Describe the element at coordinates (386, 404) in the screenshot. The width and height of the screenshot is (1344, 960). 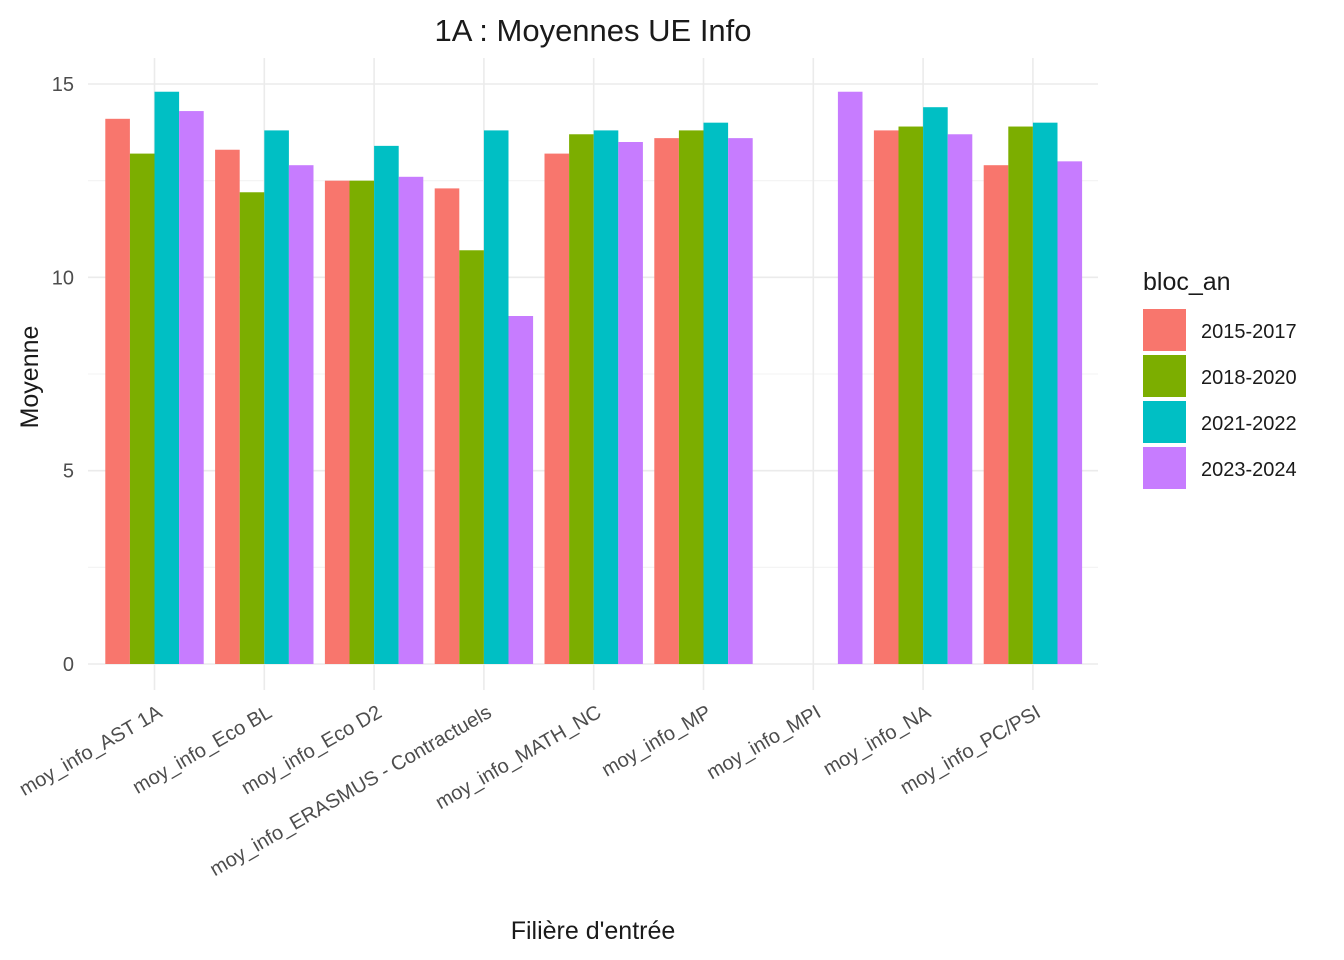
I see `bar: 2021-2022 — moy_info_Eco D2: 13.4` at that location.